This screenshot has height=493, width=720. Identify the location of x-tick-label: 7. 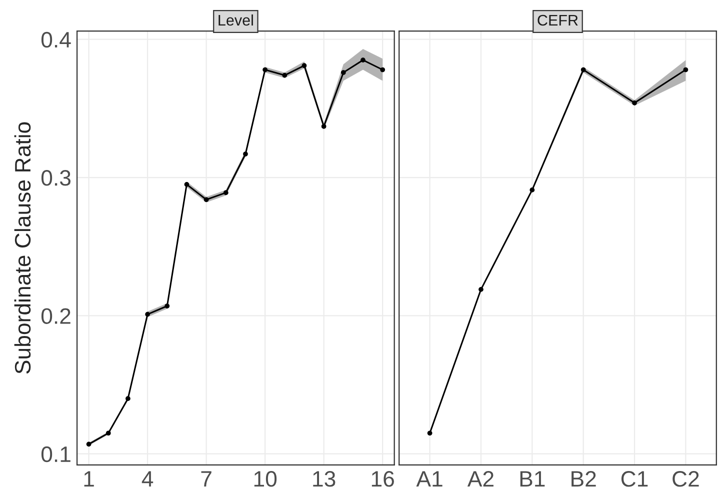
(206, 479).